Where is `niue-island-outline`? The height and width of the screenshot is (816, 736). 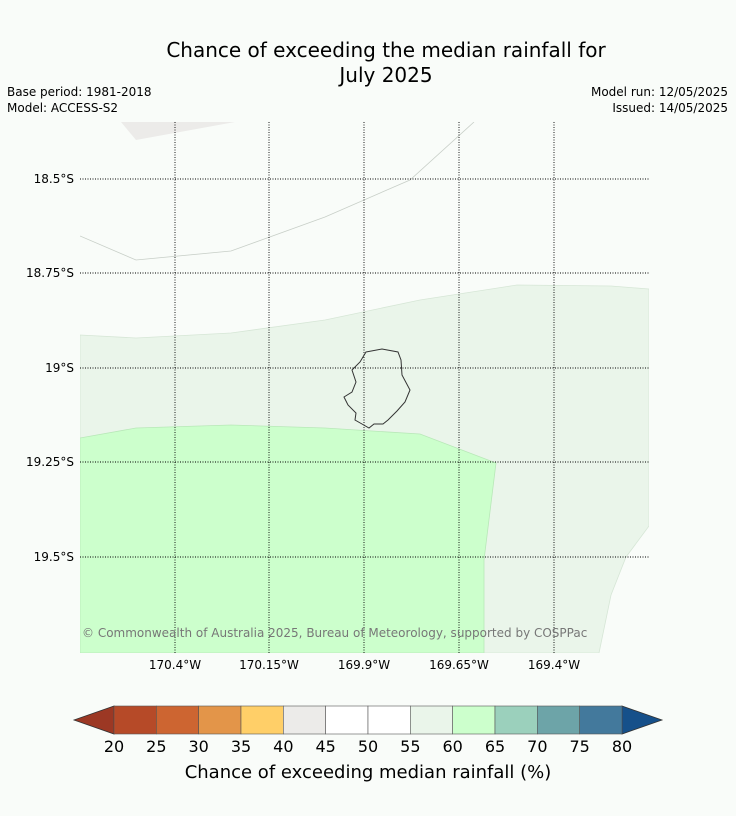 niue-island-outline is located at coordinates (377, 388).